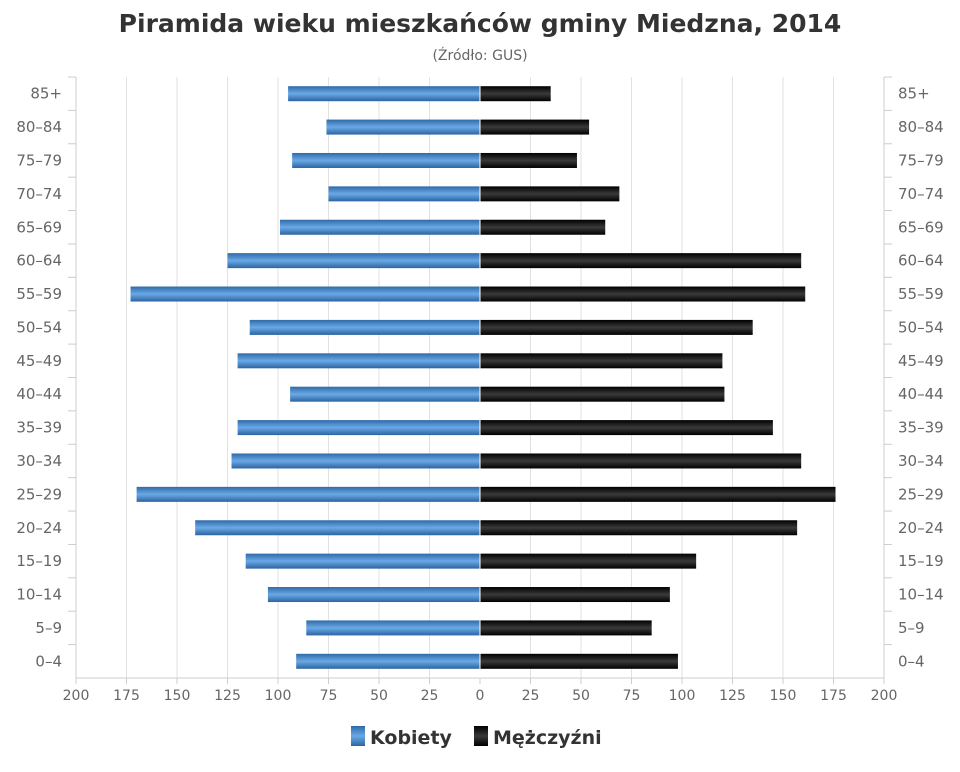 This screenshot has width=960, height=772. I want to click on x-tick-label: 0, so click(480, 696).